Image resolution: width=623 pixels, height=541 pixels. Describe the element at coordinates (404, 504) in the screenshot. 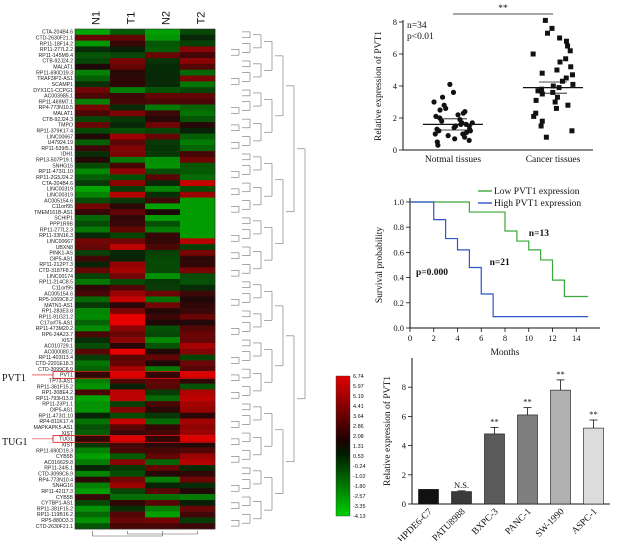

I see `bar-y-tick-label: 0` at that location.